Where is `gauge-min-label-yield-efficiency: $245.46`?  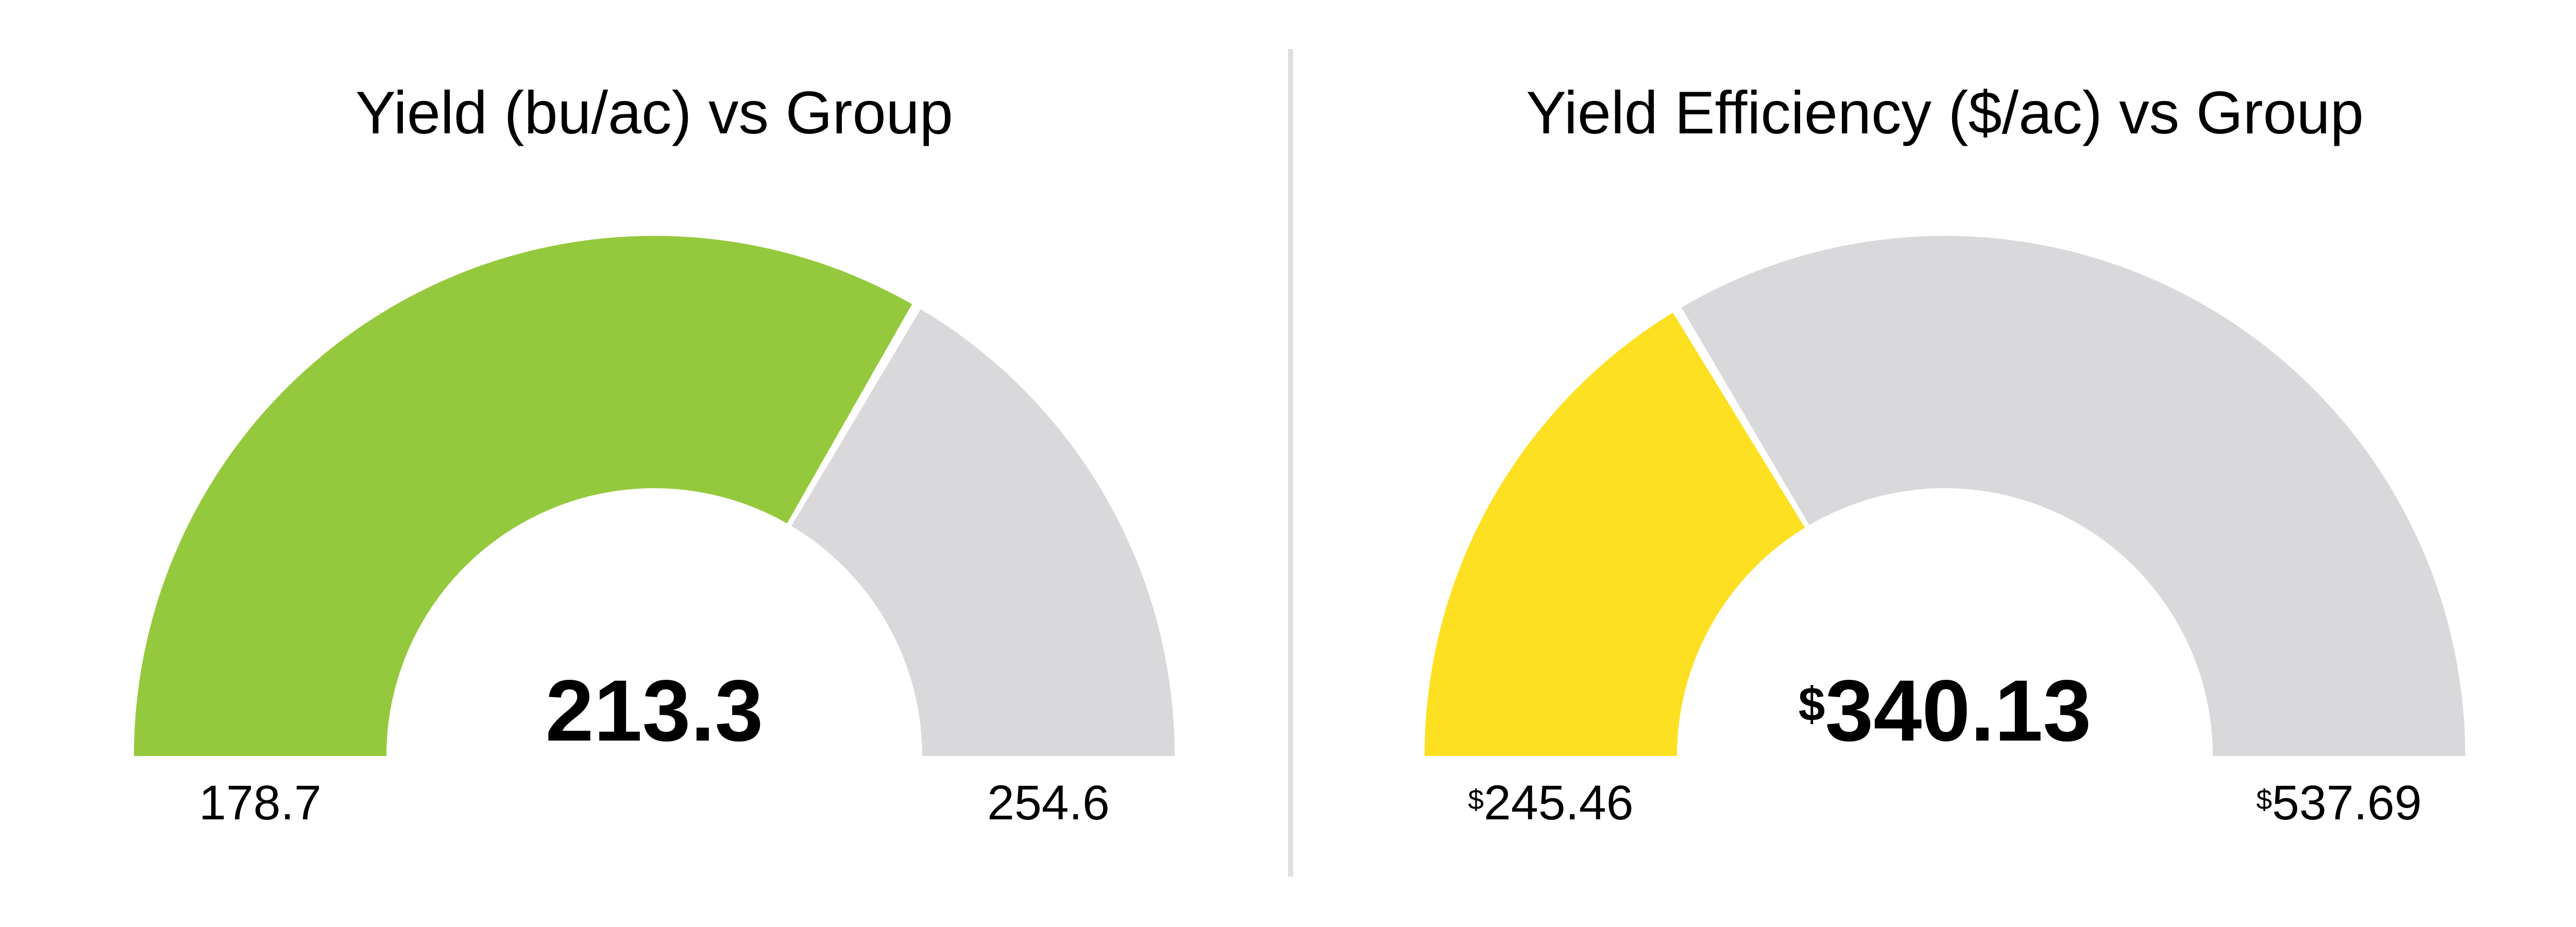
gauge-min-label-yield-efficiency: $245.46 is located at coordinates (1551, 804).